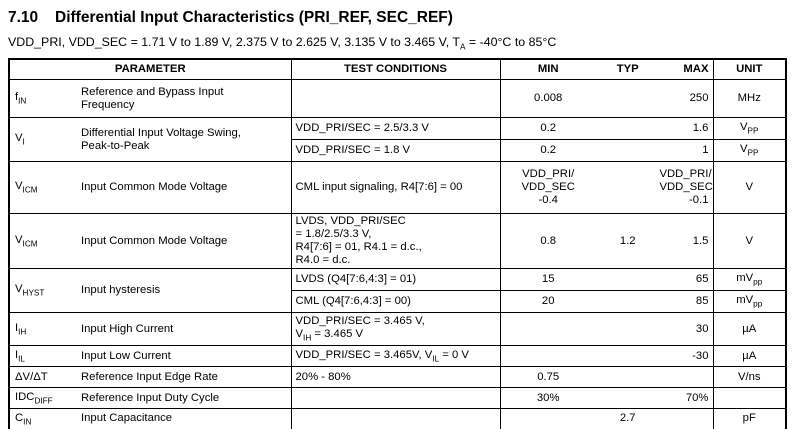 Image resolution: width=798 pixels, height=429 pixels. What do you see at coordinates (702, 301) in the screenshot?
I see `max-value: 85` at bounding box center [702, 301].